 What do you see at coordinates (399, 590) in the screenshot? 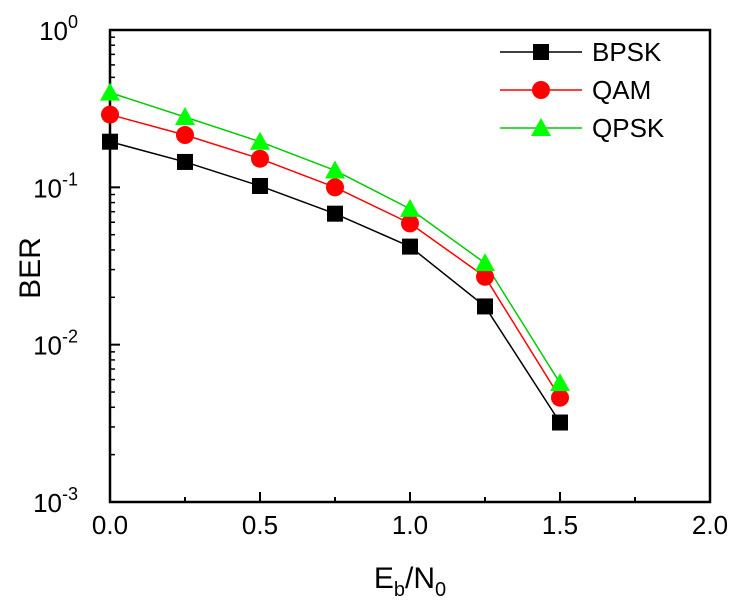
I see `x-axis-title-sub1: b` at bounding box center [399, 590].